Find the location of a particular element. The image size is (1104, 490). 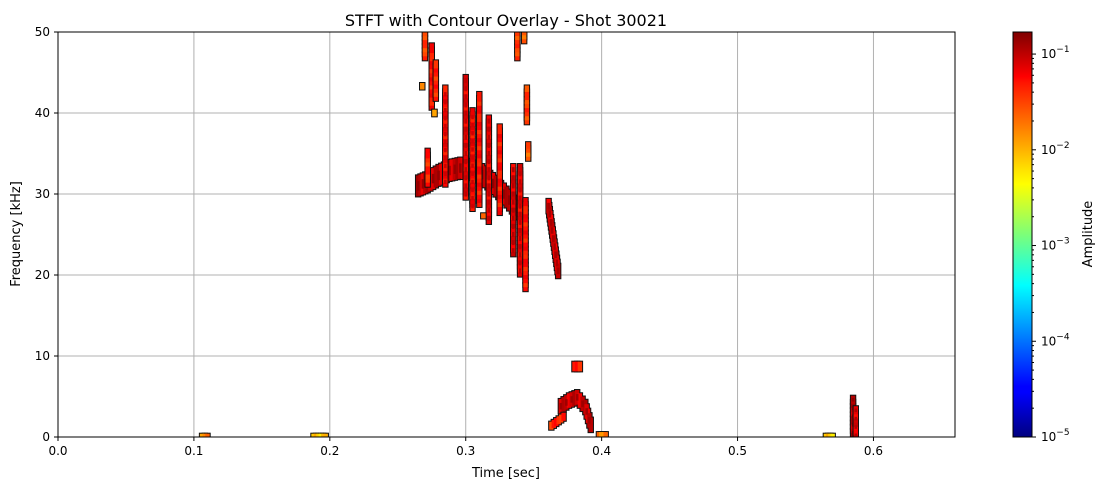

region-spike-f is located at coordinates (465, 137).